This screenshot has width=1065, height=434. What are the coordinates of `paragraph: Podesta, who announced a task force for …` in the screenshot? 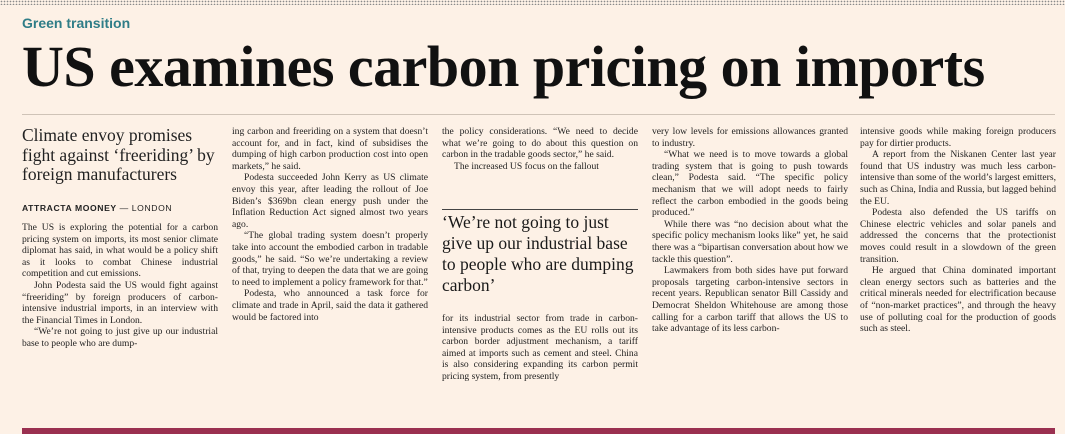 It's located at (330, 305).